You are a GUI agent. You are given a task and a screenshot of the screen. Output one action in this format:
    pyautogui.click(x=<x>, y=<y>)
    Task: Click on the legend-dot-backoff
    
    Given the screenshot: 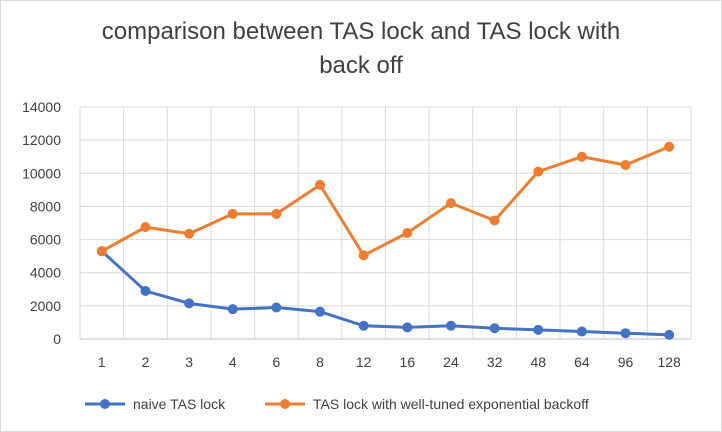 What is the action you would take?
    pyautogui.click(x=285, y=404)
    